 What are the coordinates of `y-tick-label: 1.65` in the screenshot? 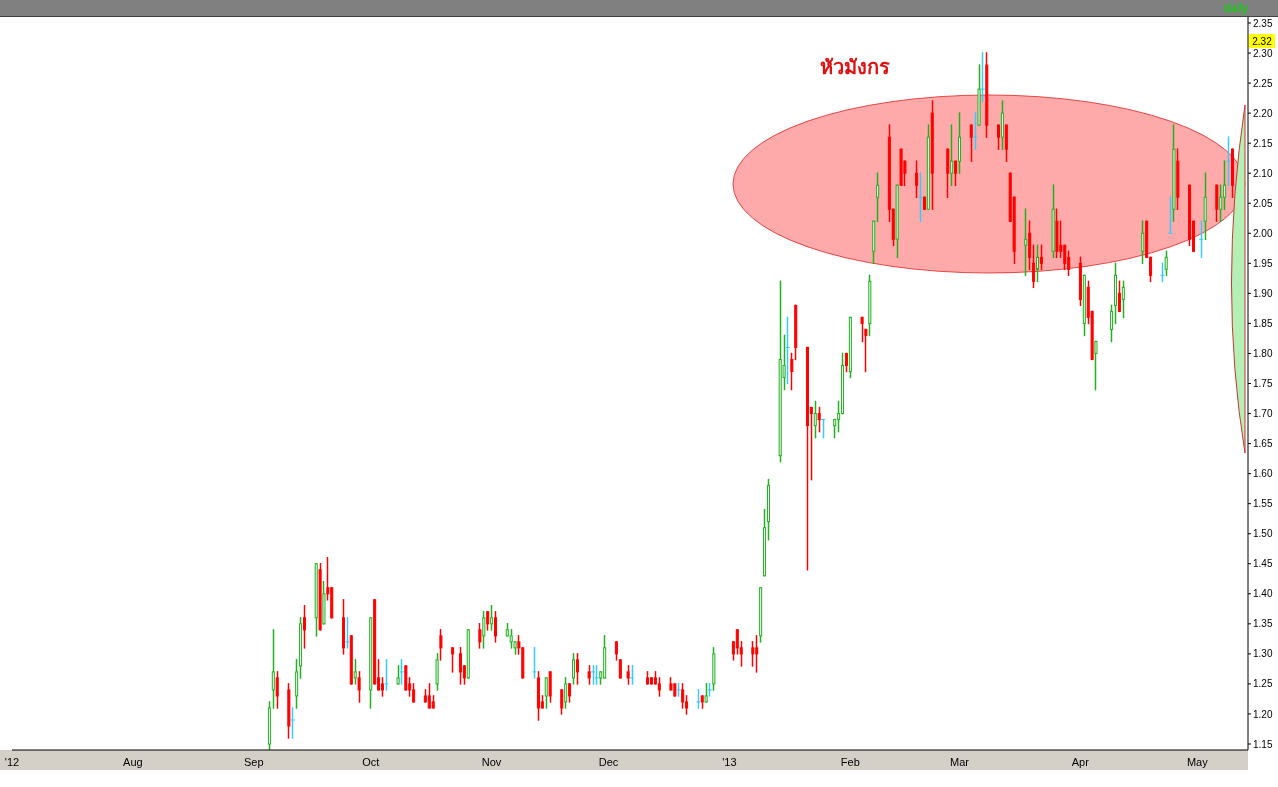 It's located at (1263, 444).